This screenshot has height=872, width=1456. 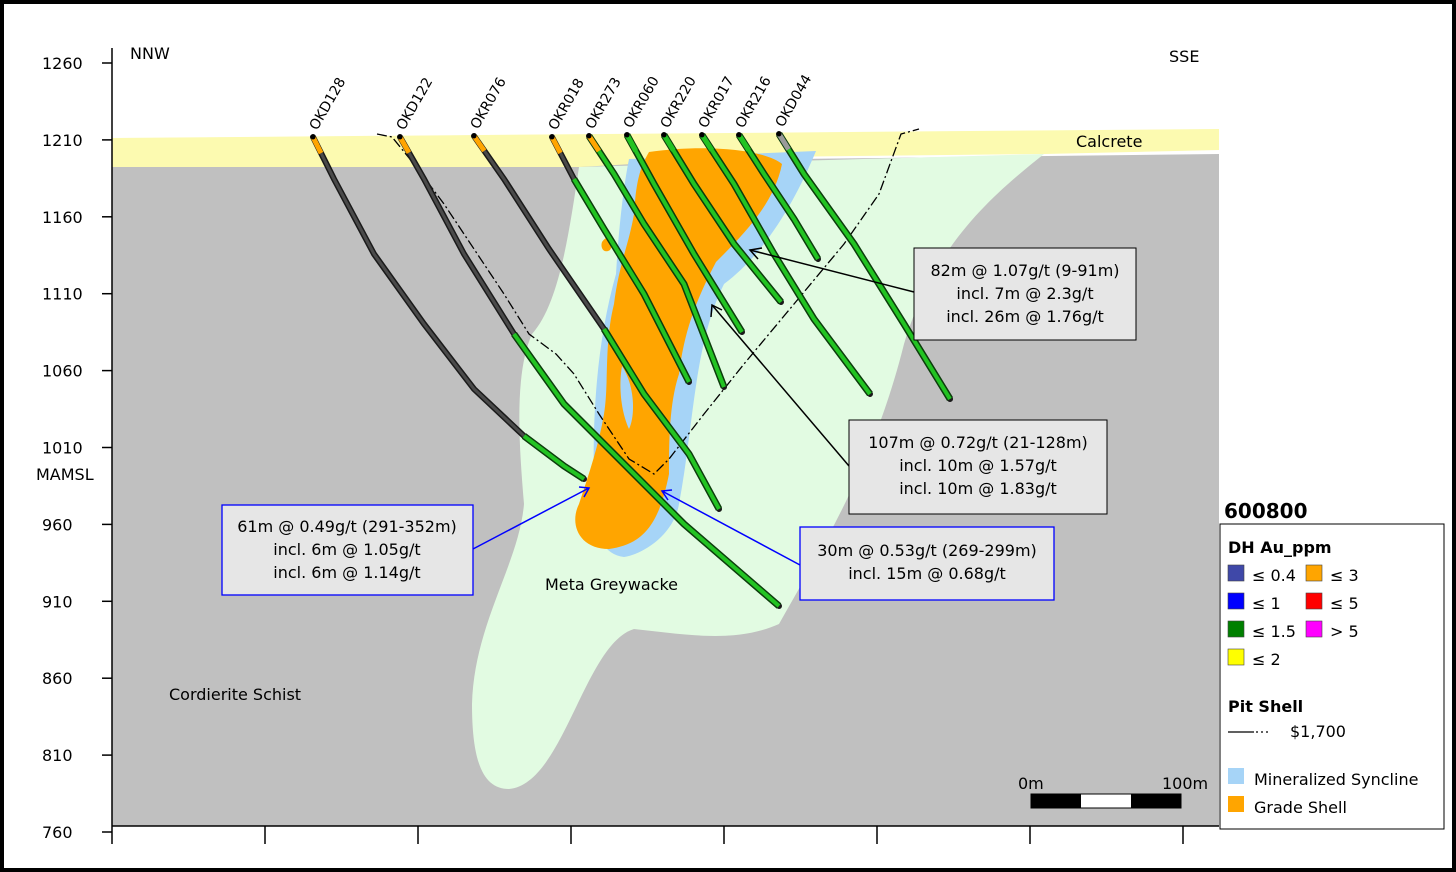 What do you see at coordinates (235, 694) in the screenshot?
I see `cordierite-schist-label: Cordierite Schist` at bounding box center [235, 694].